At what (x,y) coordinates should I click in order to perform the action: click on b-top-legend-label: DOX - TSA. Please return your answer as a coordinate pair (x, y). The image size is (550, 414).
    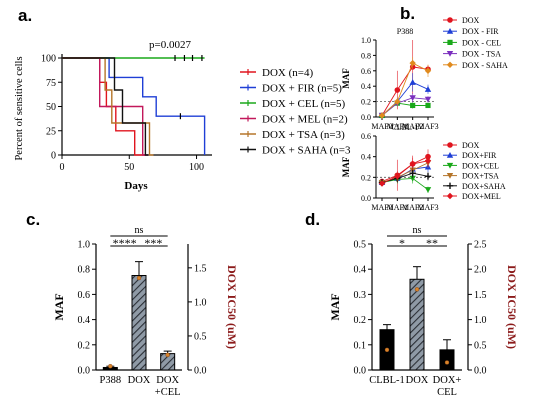
    Looking at the image, I should click on (481, 54).